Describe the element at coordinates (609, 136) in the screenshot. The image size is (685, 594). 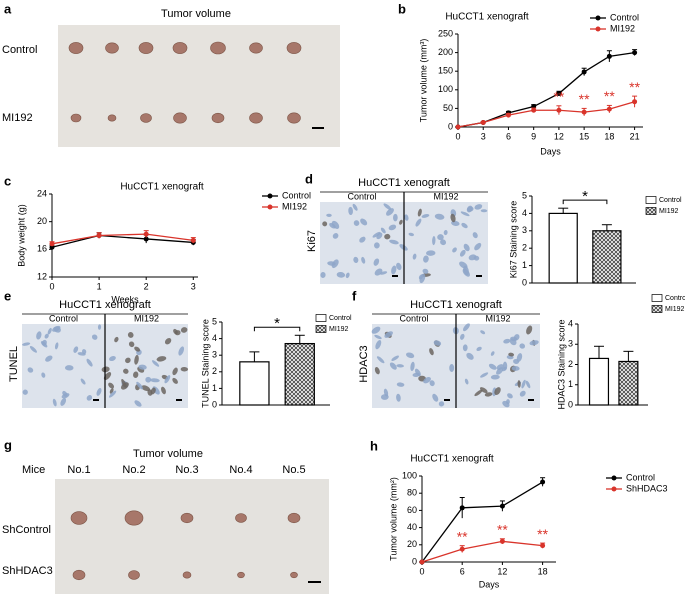
I see `x-tick-label: 18` at that location.